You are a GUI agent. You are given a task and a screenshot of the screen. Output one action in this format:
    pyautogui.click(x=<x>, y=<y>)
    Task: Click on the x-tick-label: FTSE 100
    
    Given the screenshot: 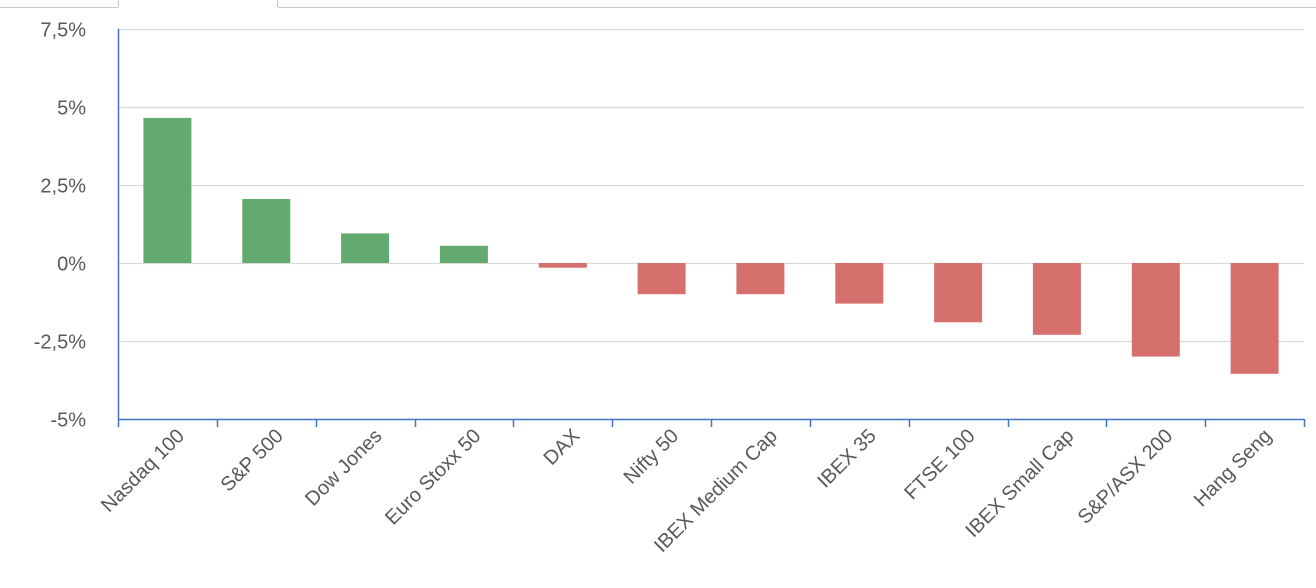 What is the action you would take?
    pyautogui.click(x=939, y=464)
    